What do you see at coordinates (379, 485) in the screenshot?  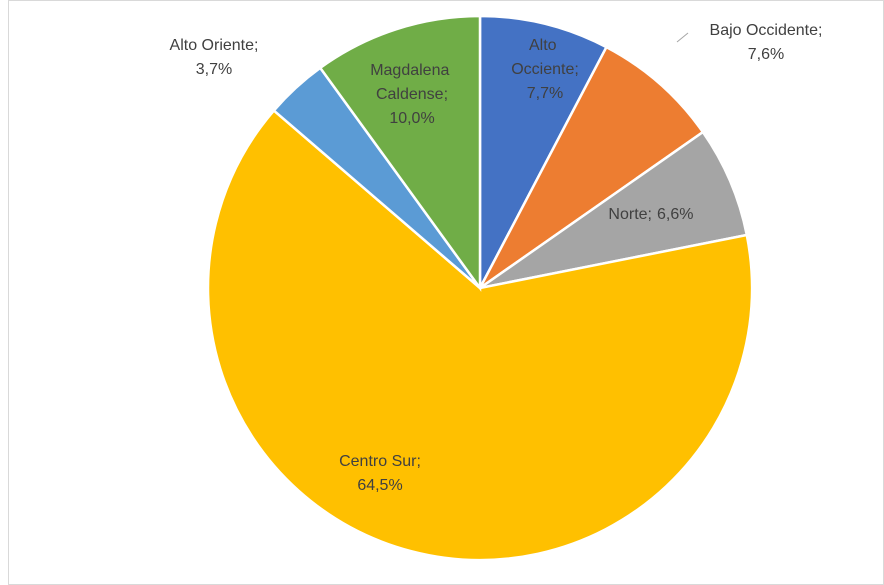 I see `data-label-value: 64,5%` at bounding box center [379, 485].